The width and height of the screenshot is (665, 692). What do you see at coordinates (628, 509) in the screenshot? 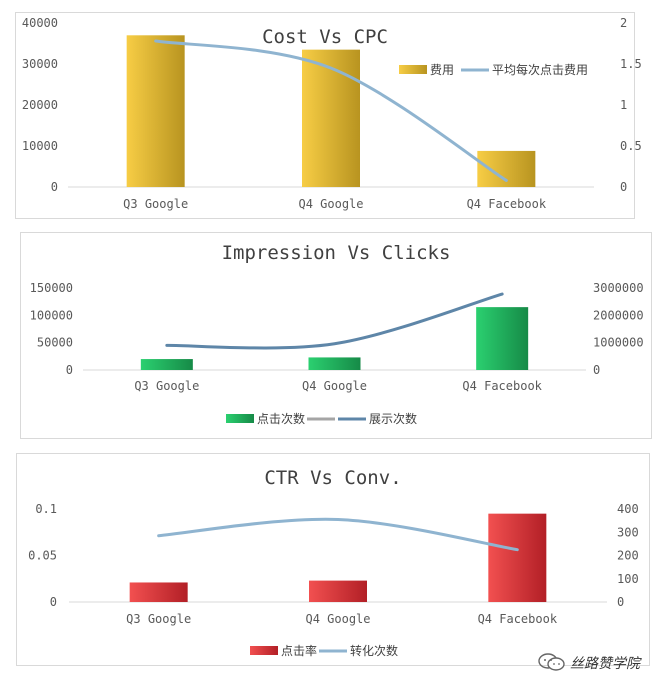
I see `y2-tick-label: 400` at bounding box center [628, 509].